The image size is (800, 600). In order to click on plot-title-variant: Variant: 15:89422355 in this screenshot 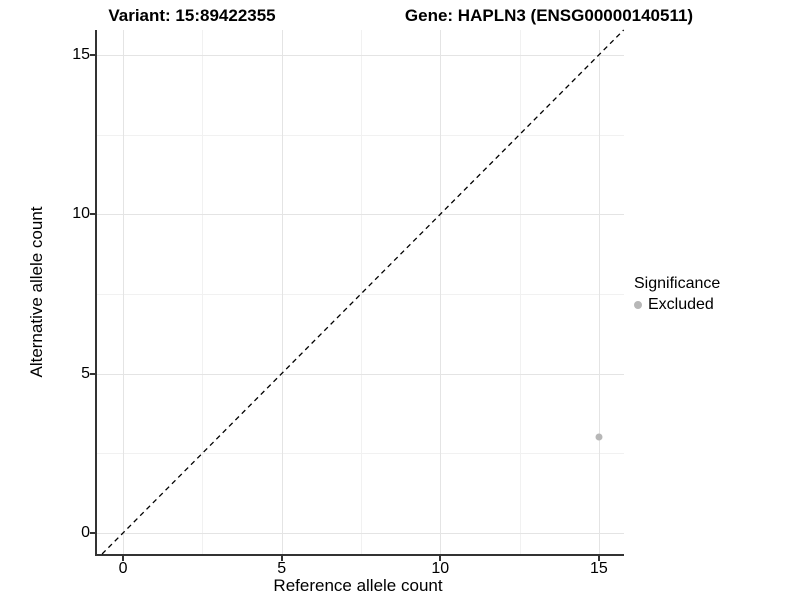, I will do `click(192, 15)`.